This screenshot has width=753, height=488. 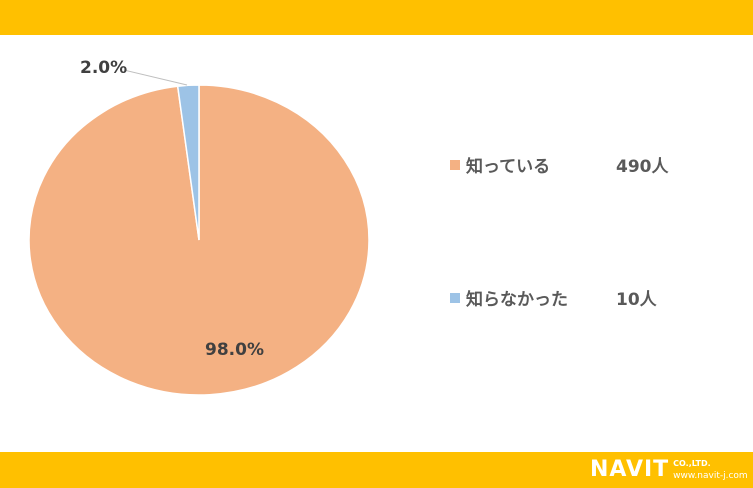 I want to click on logo-suffix: CO.,LTD., so click(x=692, y=463).